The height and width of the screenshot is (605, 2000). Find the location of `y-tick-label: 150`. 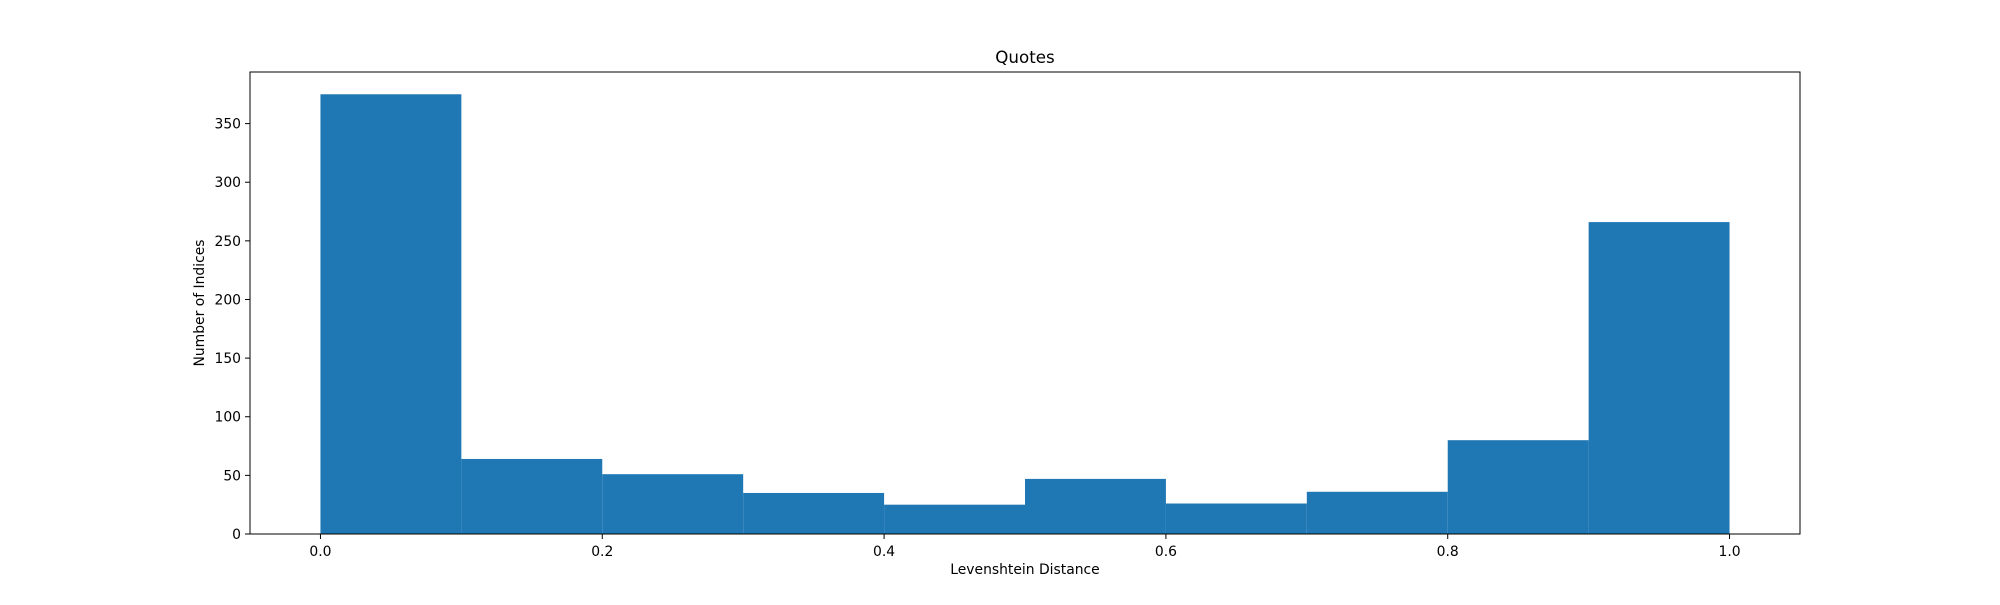

y-tick-label: 150 is located at coordinates (227, 359).